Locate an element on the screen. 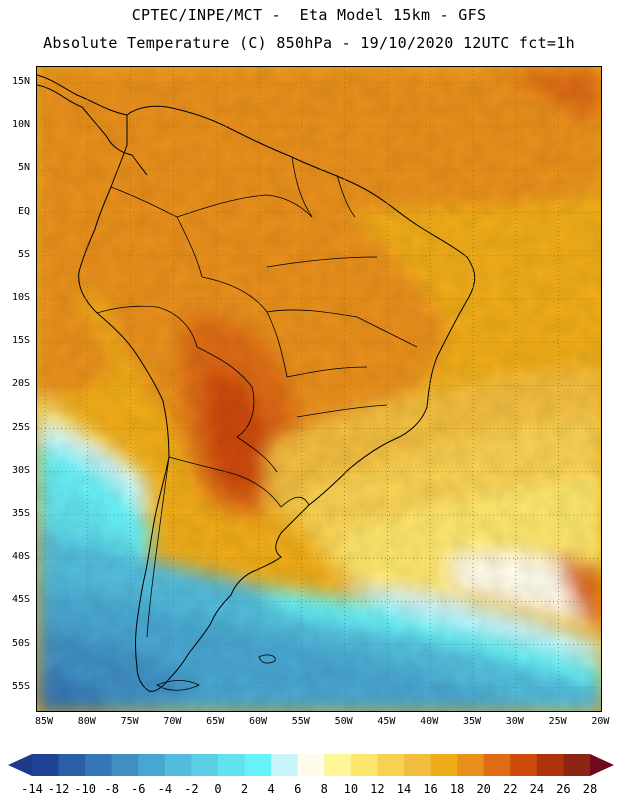  tierra-del-fuego is located at coordinates (178, 685).